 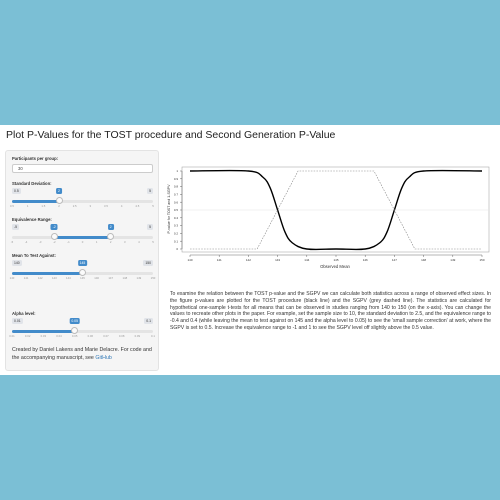 What do you see at coordinates (27, 206) in the screenshot?
I see `sd-tick-label: 1` at bounding box center [27, 206].